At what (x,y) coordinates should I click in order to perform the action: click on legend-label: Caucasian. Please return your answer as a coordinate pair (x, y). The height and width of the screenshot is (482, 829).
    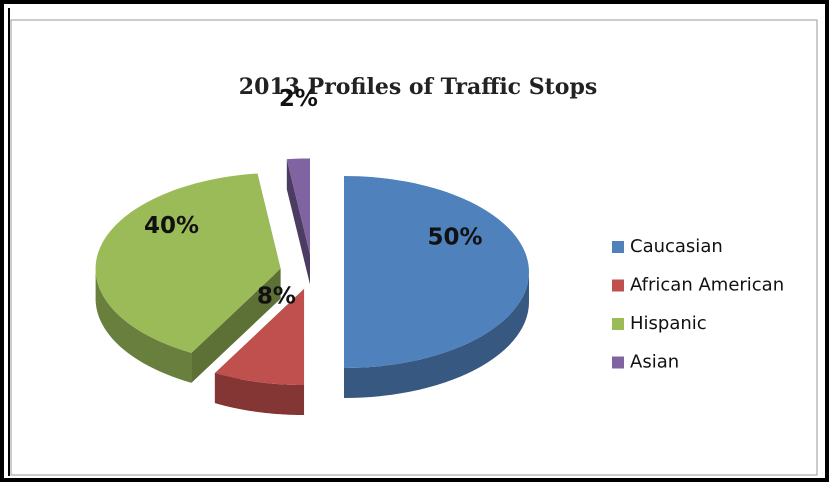
    Looking at the image, I should click on (676, 246).